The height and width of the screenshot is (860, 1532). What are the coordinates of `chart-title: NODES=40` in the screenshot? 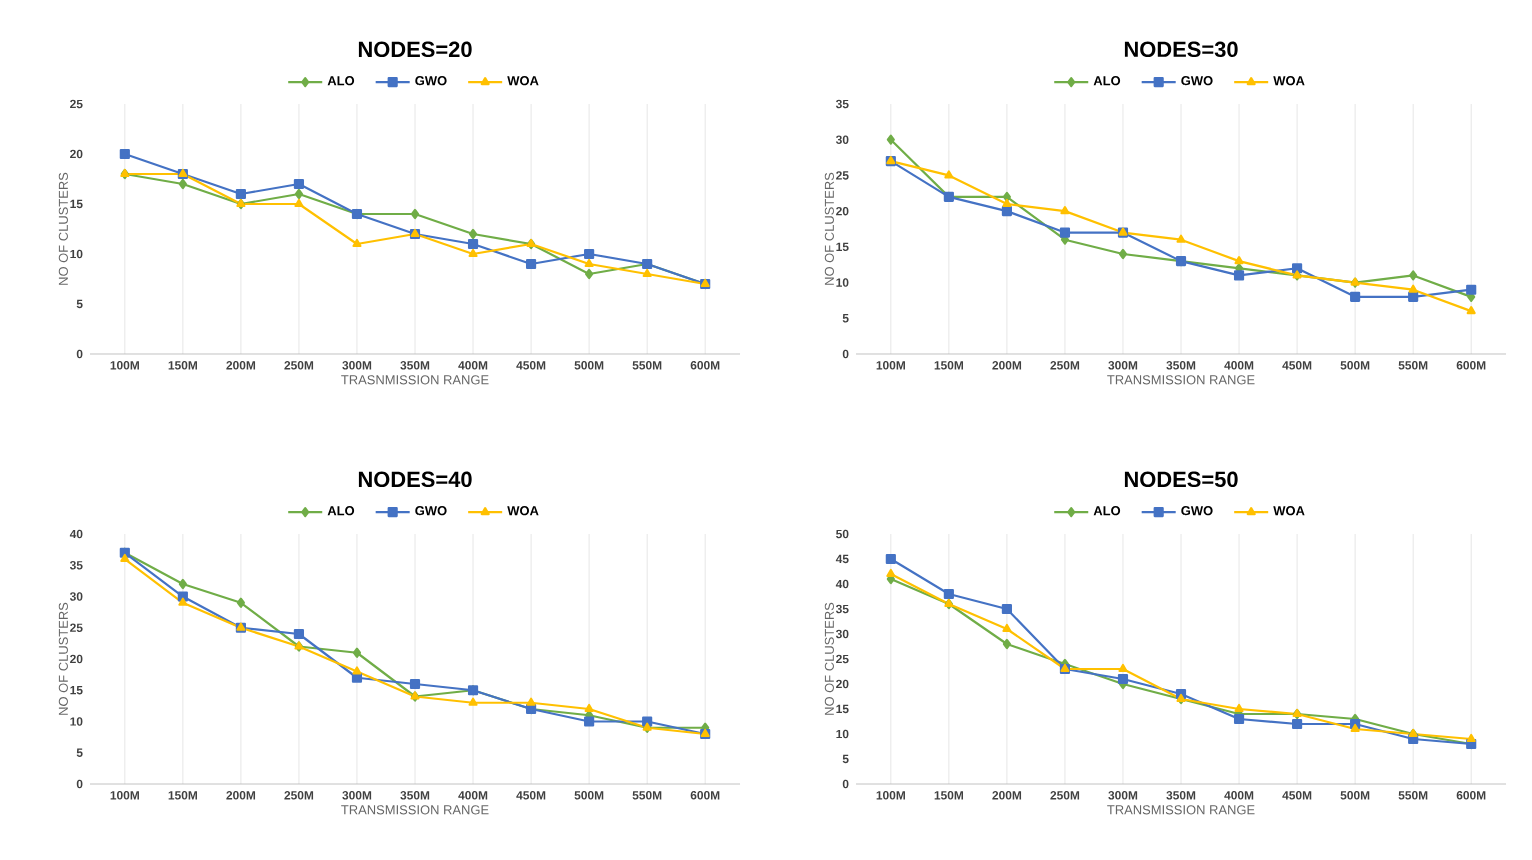 It's located at (415, 479).